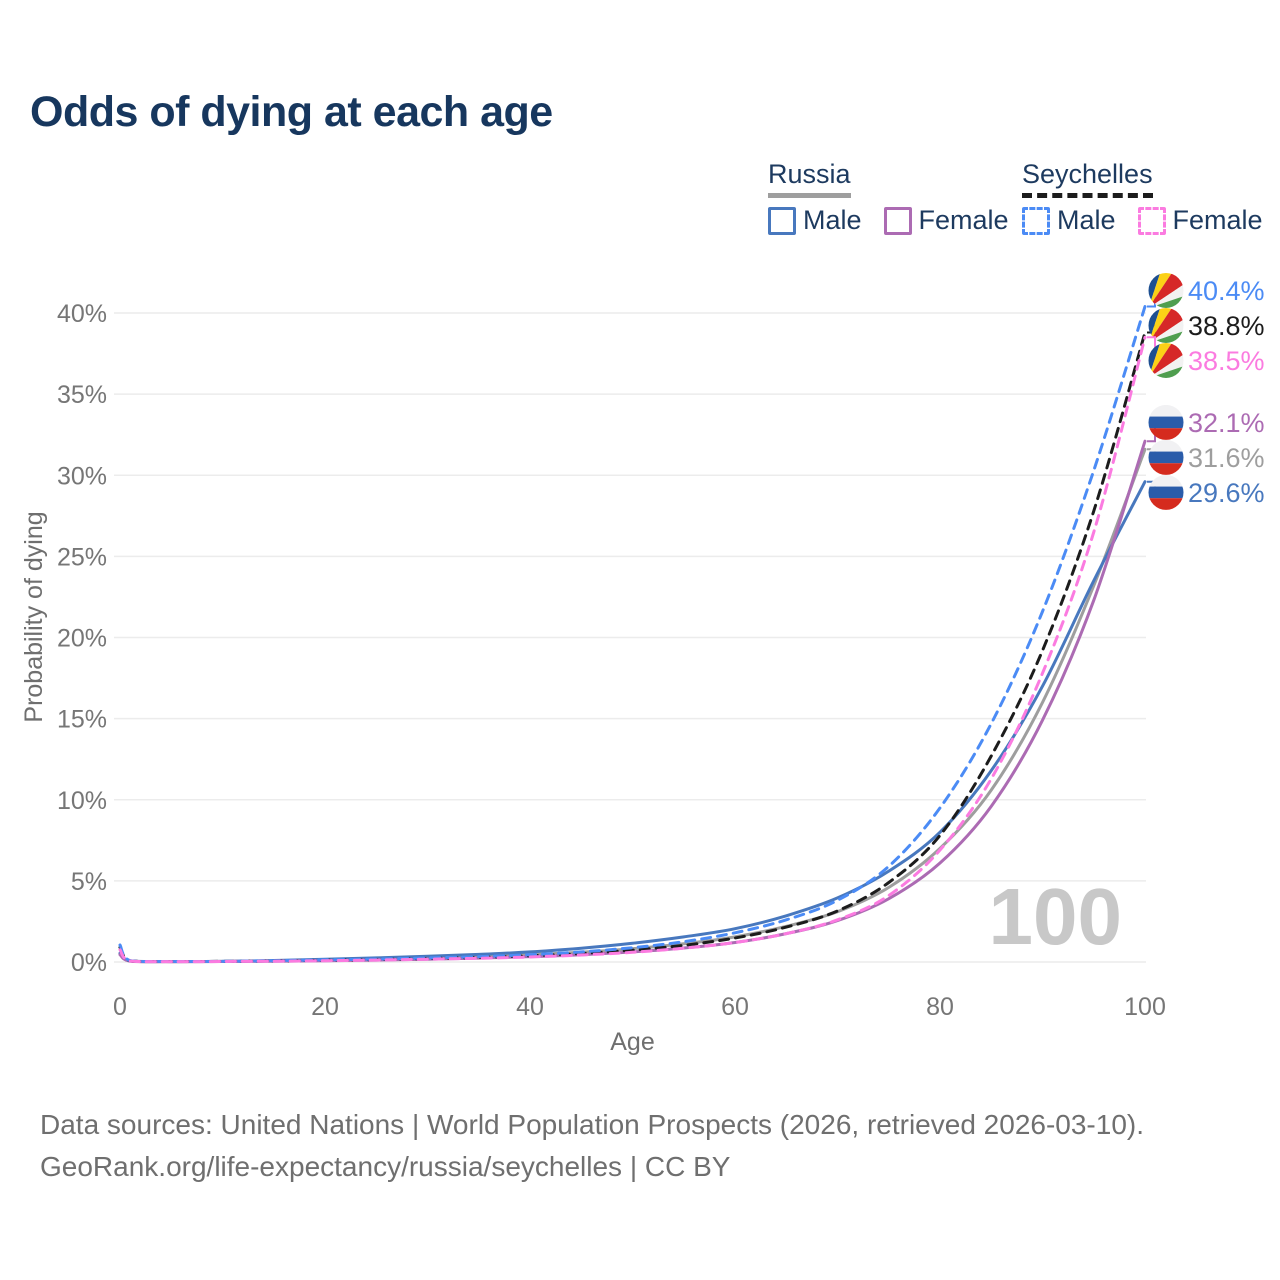 The image size is (1280, 1280). What do you see at coordinates (291, 112) in the screenshot?
I see `page-title: Odds of dying at each age` at bounding box center [291, 112].